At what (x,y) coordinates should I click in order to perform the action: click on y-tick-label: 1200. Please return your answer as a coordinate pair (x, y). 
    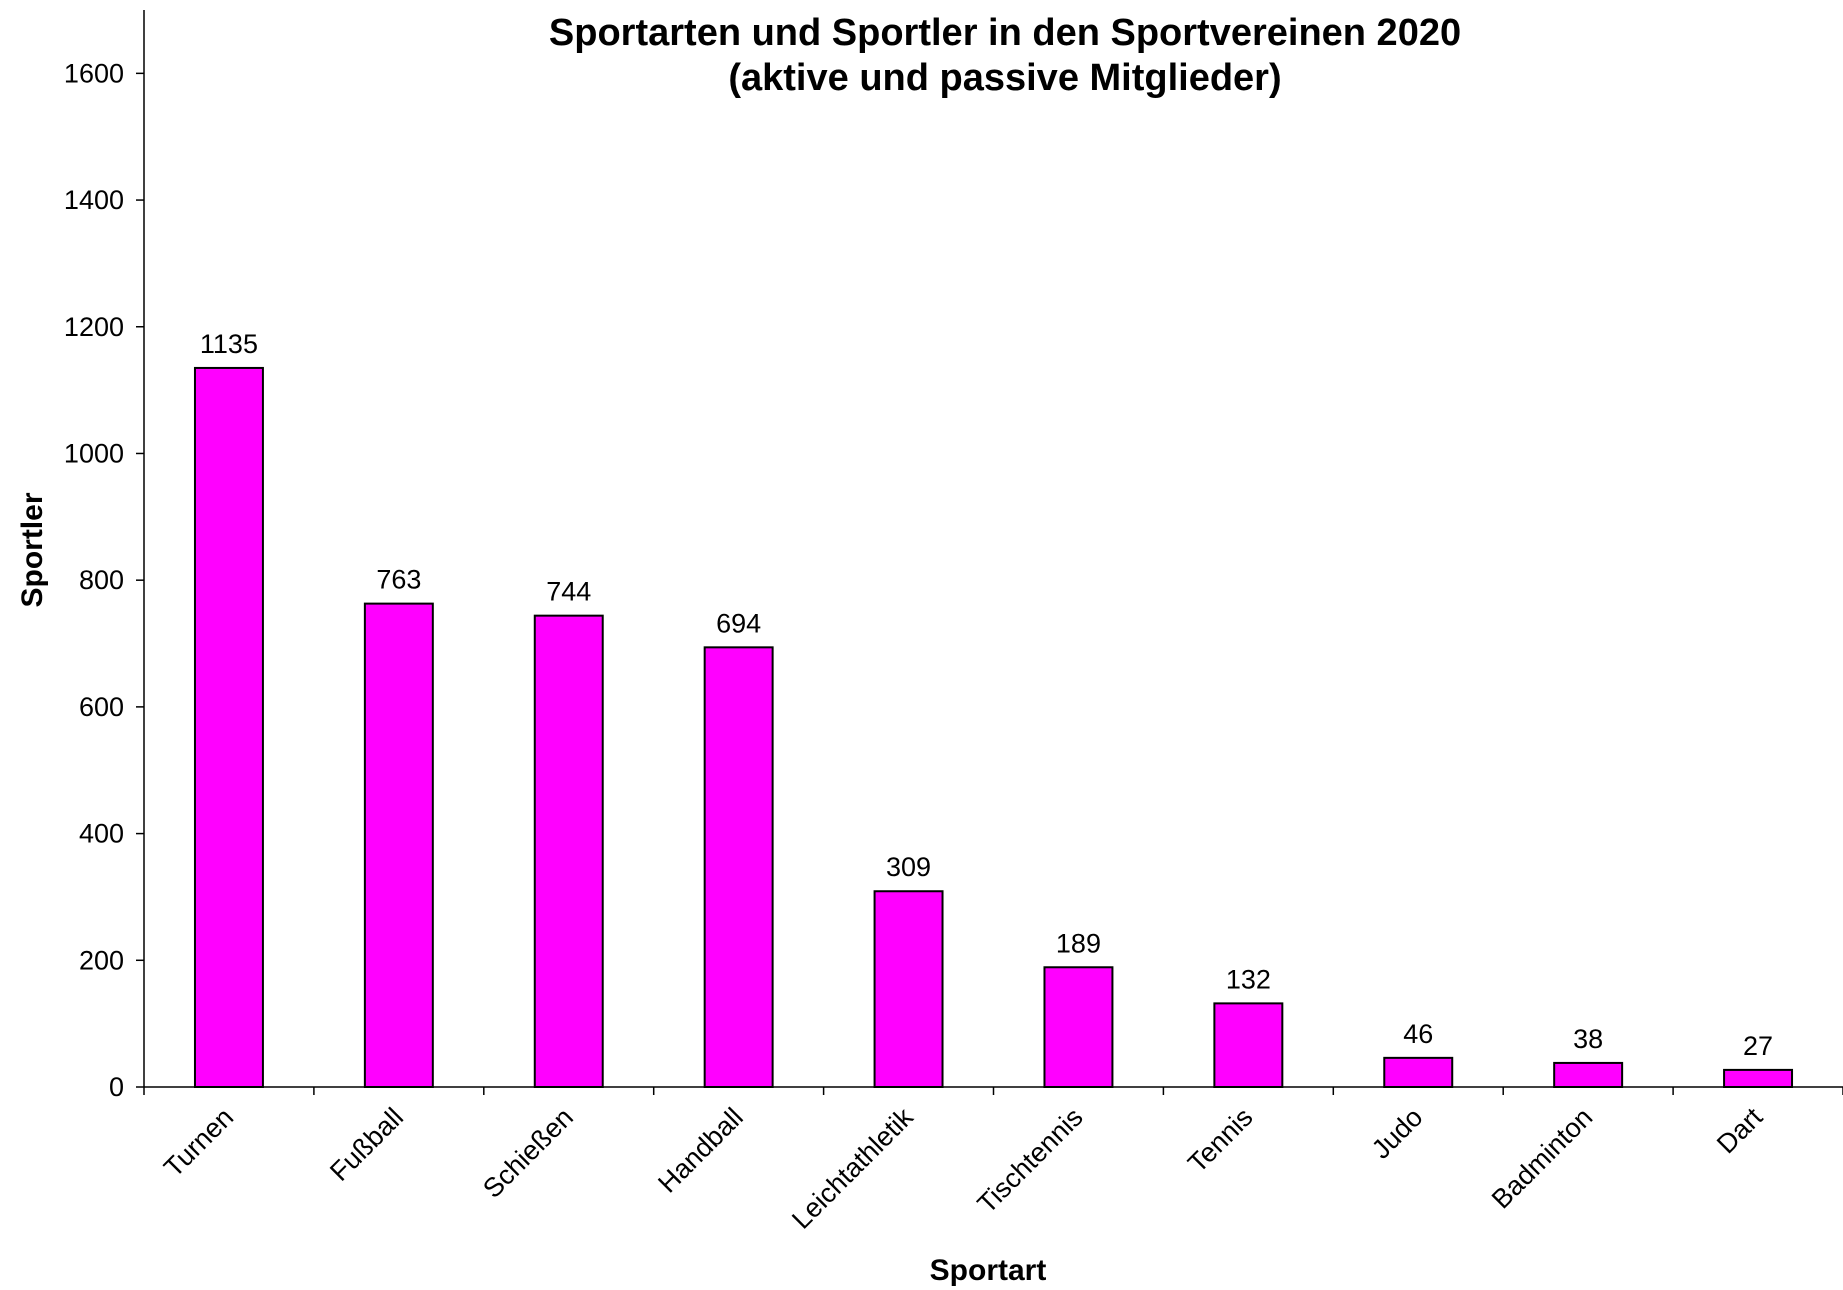
    Looking at the image, I should click on (94, 327).